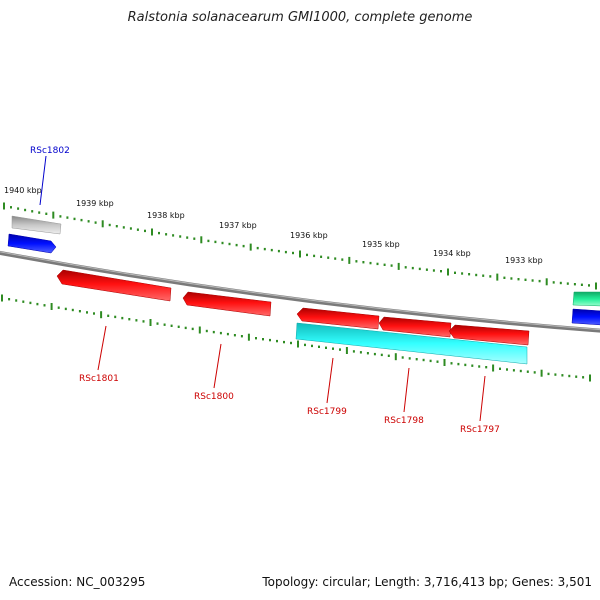 The width and height of the screenshot is (600, 600). What do you see at coordinates (99, 379) in the screenshot?
I see `gene-label-rsc1801: RSc1801` at bounding box center [99, 379].